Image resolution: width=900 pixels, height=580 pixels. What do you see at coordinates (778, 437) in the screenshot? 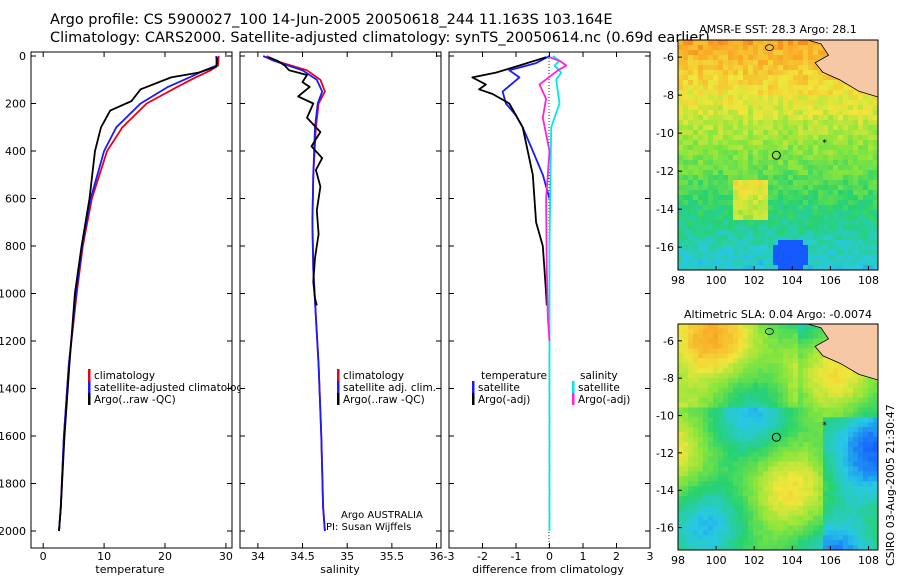
I see `sla-map-frame` at bounding box center [778, 437].